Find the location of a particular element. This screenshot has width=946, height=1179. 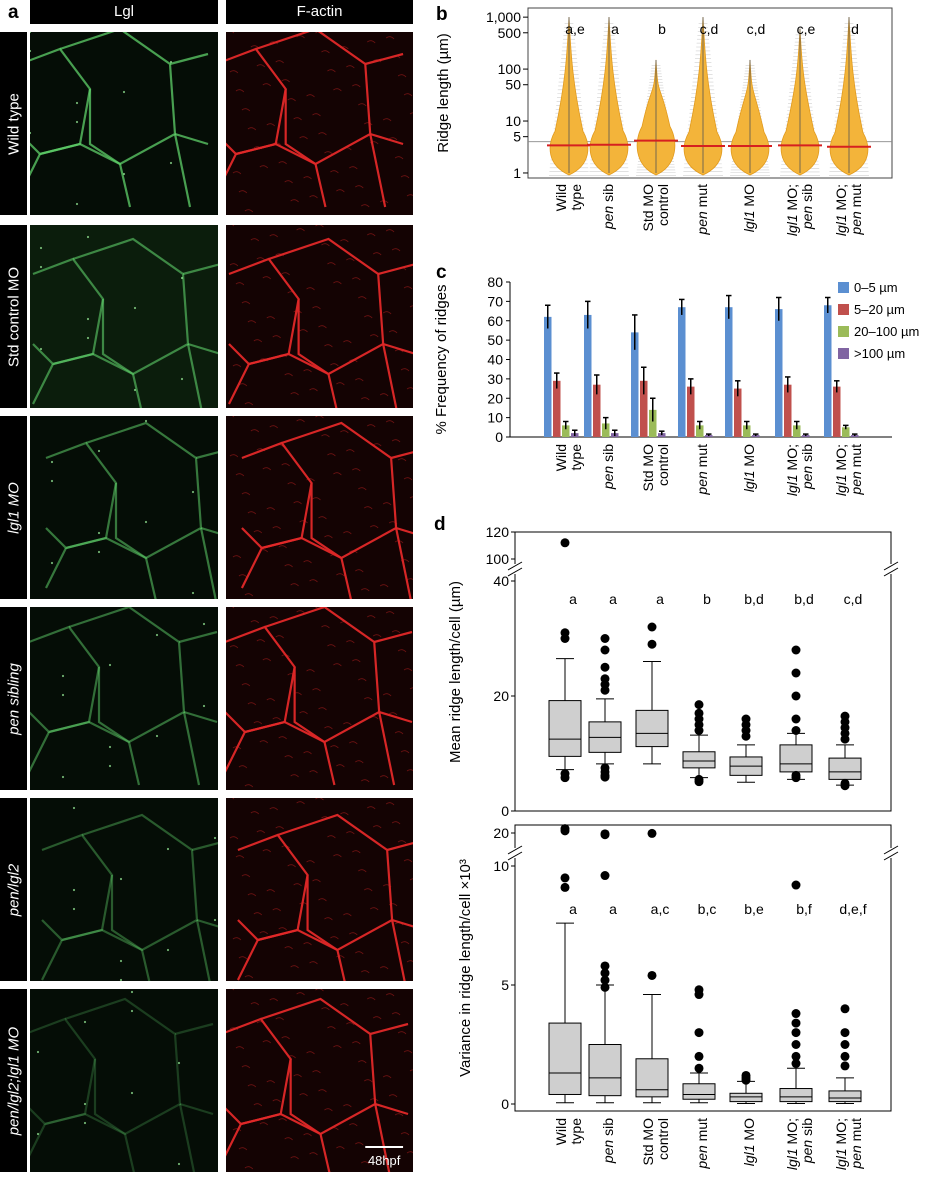

scale-bar-label: 48hpf is located at coordinates (384, 1160).